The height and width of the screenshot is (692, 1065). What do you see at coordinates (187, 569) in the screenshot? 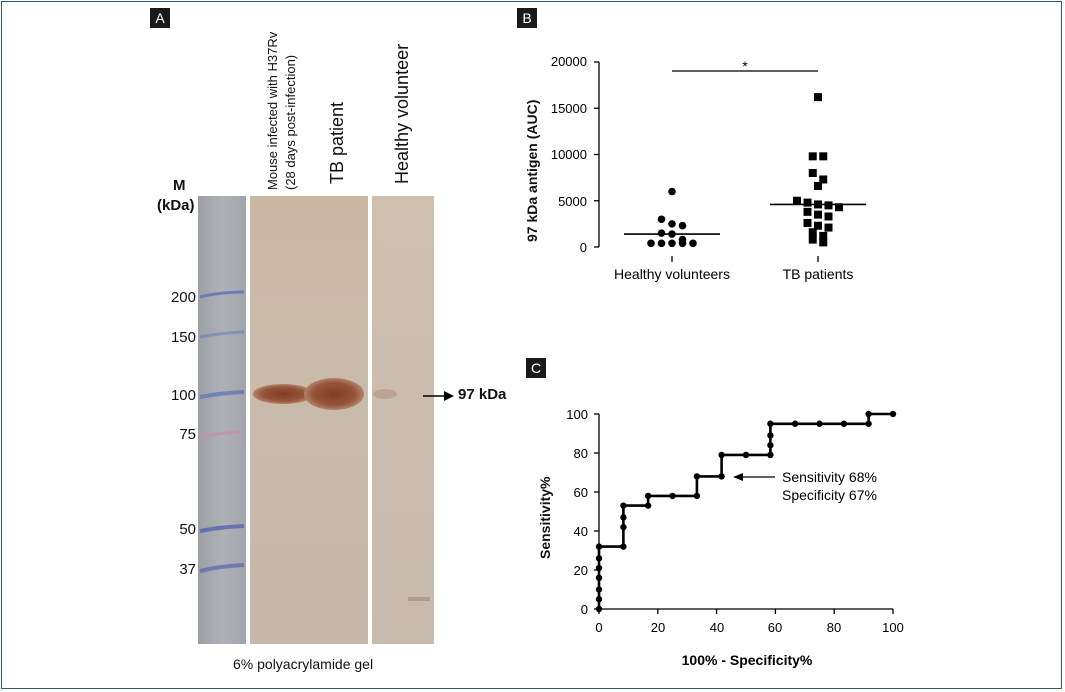
I see `marker-label-37: 37` at bounding box center [187, 569].